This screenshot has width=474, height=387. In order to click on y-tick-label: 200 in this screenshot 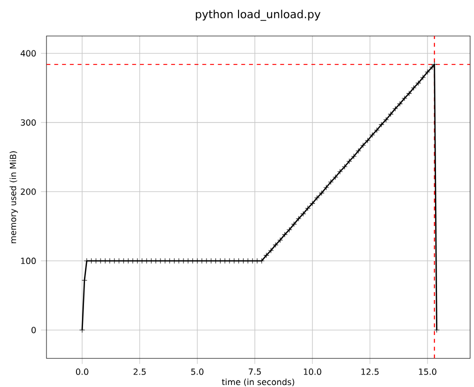, I will do `click(28, 192)`.